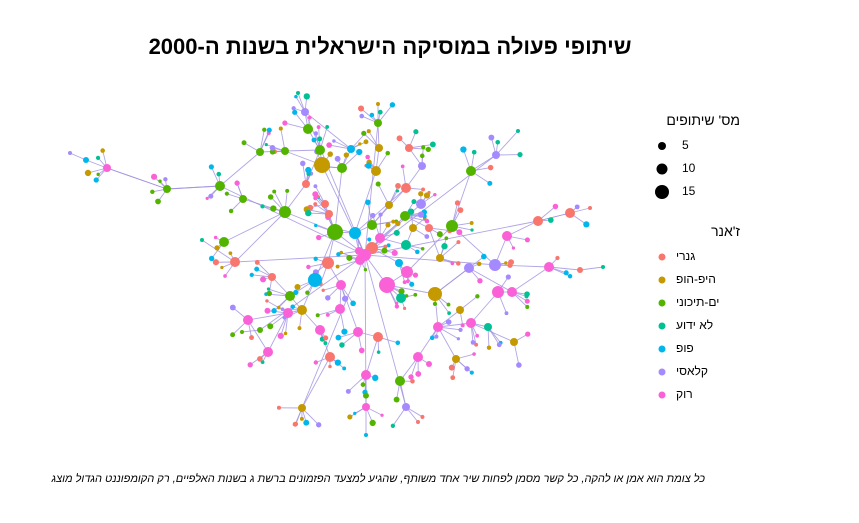 This screenshot has height=523, width=859. I want to click on size-legend-dot, so click(662, 145).